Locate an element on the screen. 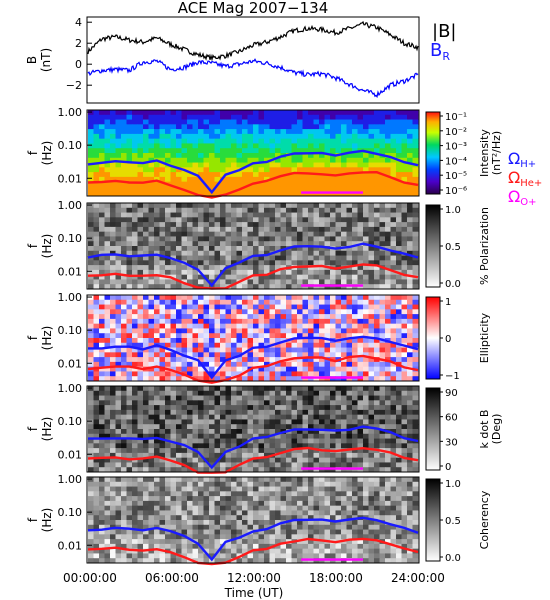 The width and height of the screenshot is (550, 600). panel-y-label: f is located at coordinates (33, 152).